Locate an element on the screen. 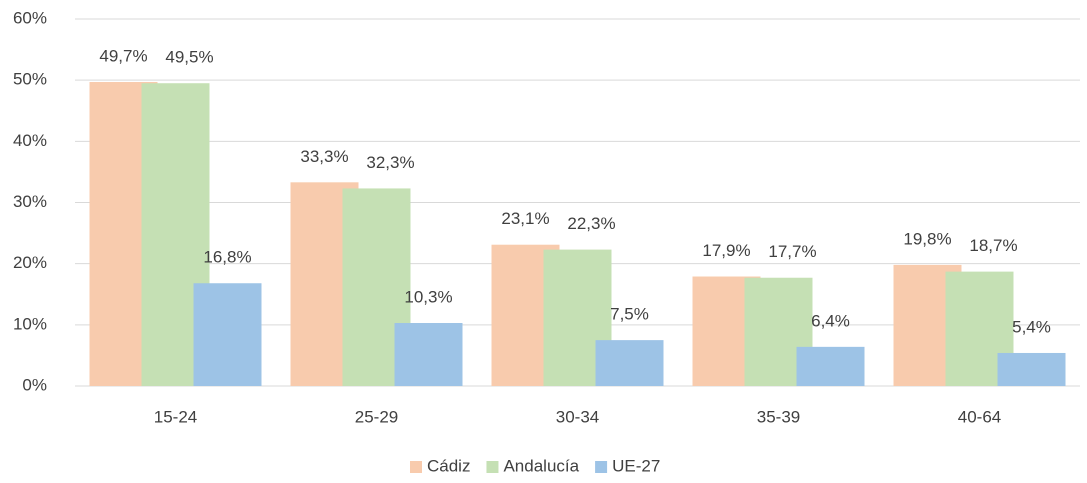  data-label: 49,7% is located at coordinates (123, 55).